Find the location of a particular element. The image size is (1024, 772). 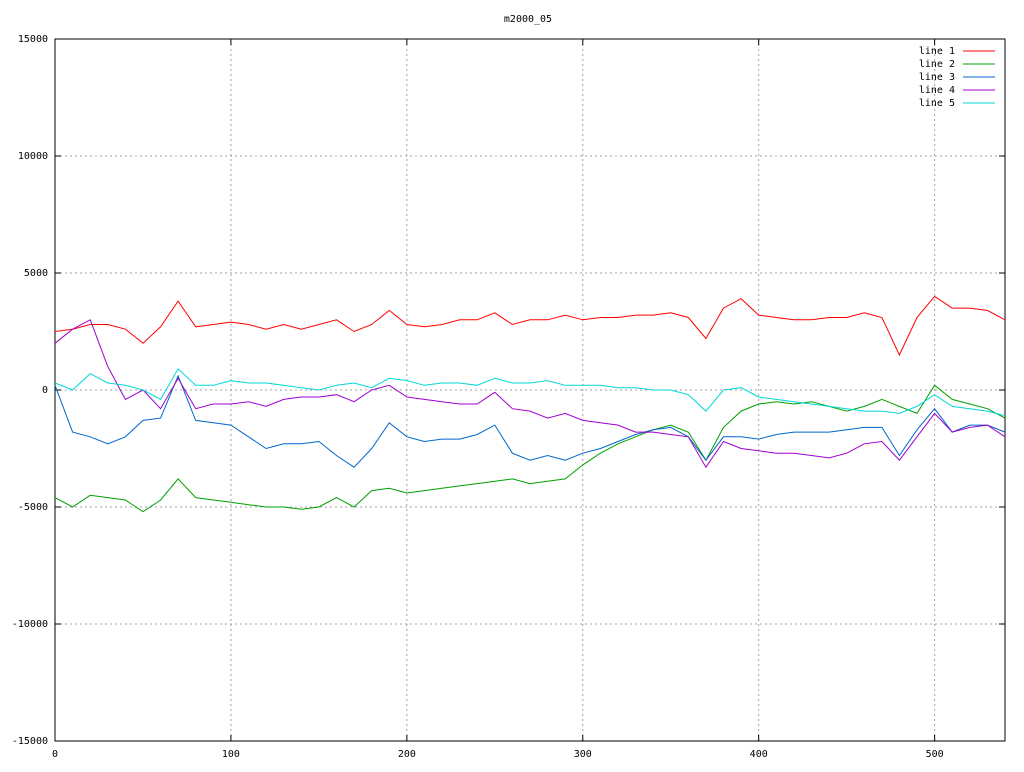

legend-label: line 3 is located at coordinates (937, 77).